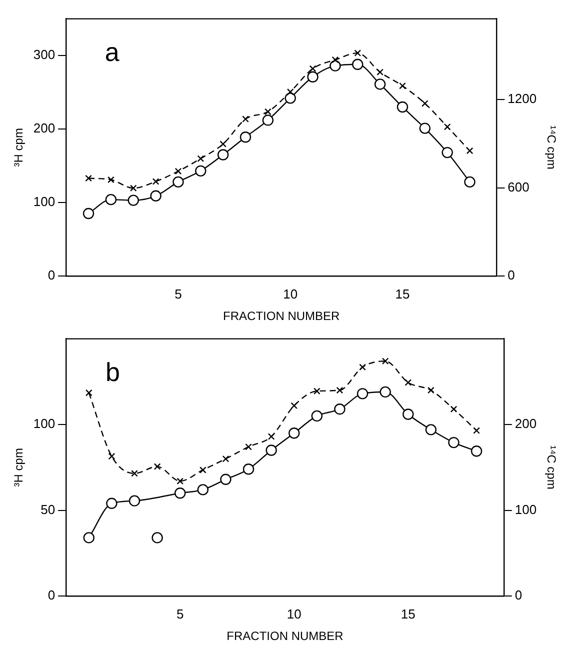 The height and width of the screenshot is (667, 582). What do you see at coordinates (525, 424) in the screenshot?
I see `y2-tick-label: 200` at bounding box center [525, 424].